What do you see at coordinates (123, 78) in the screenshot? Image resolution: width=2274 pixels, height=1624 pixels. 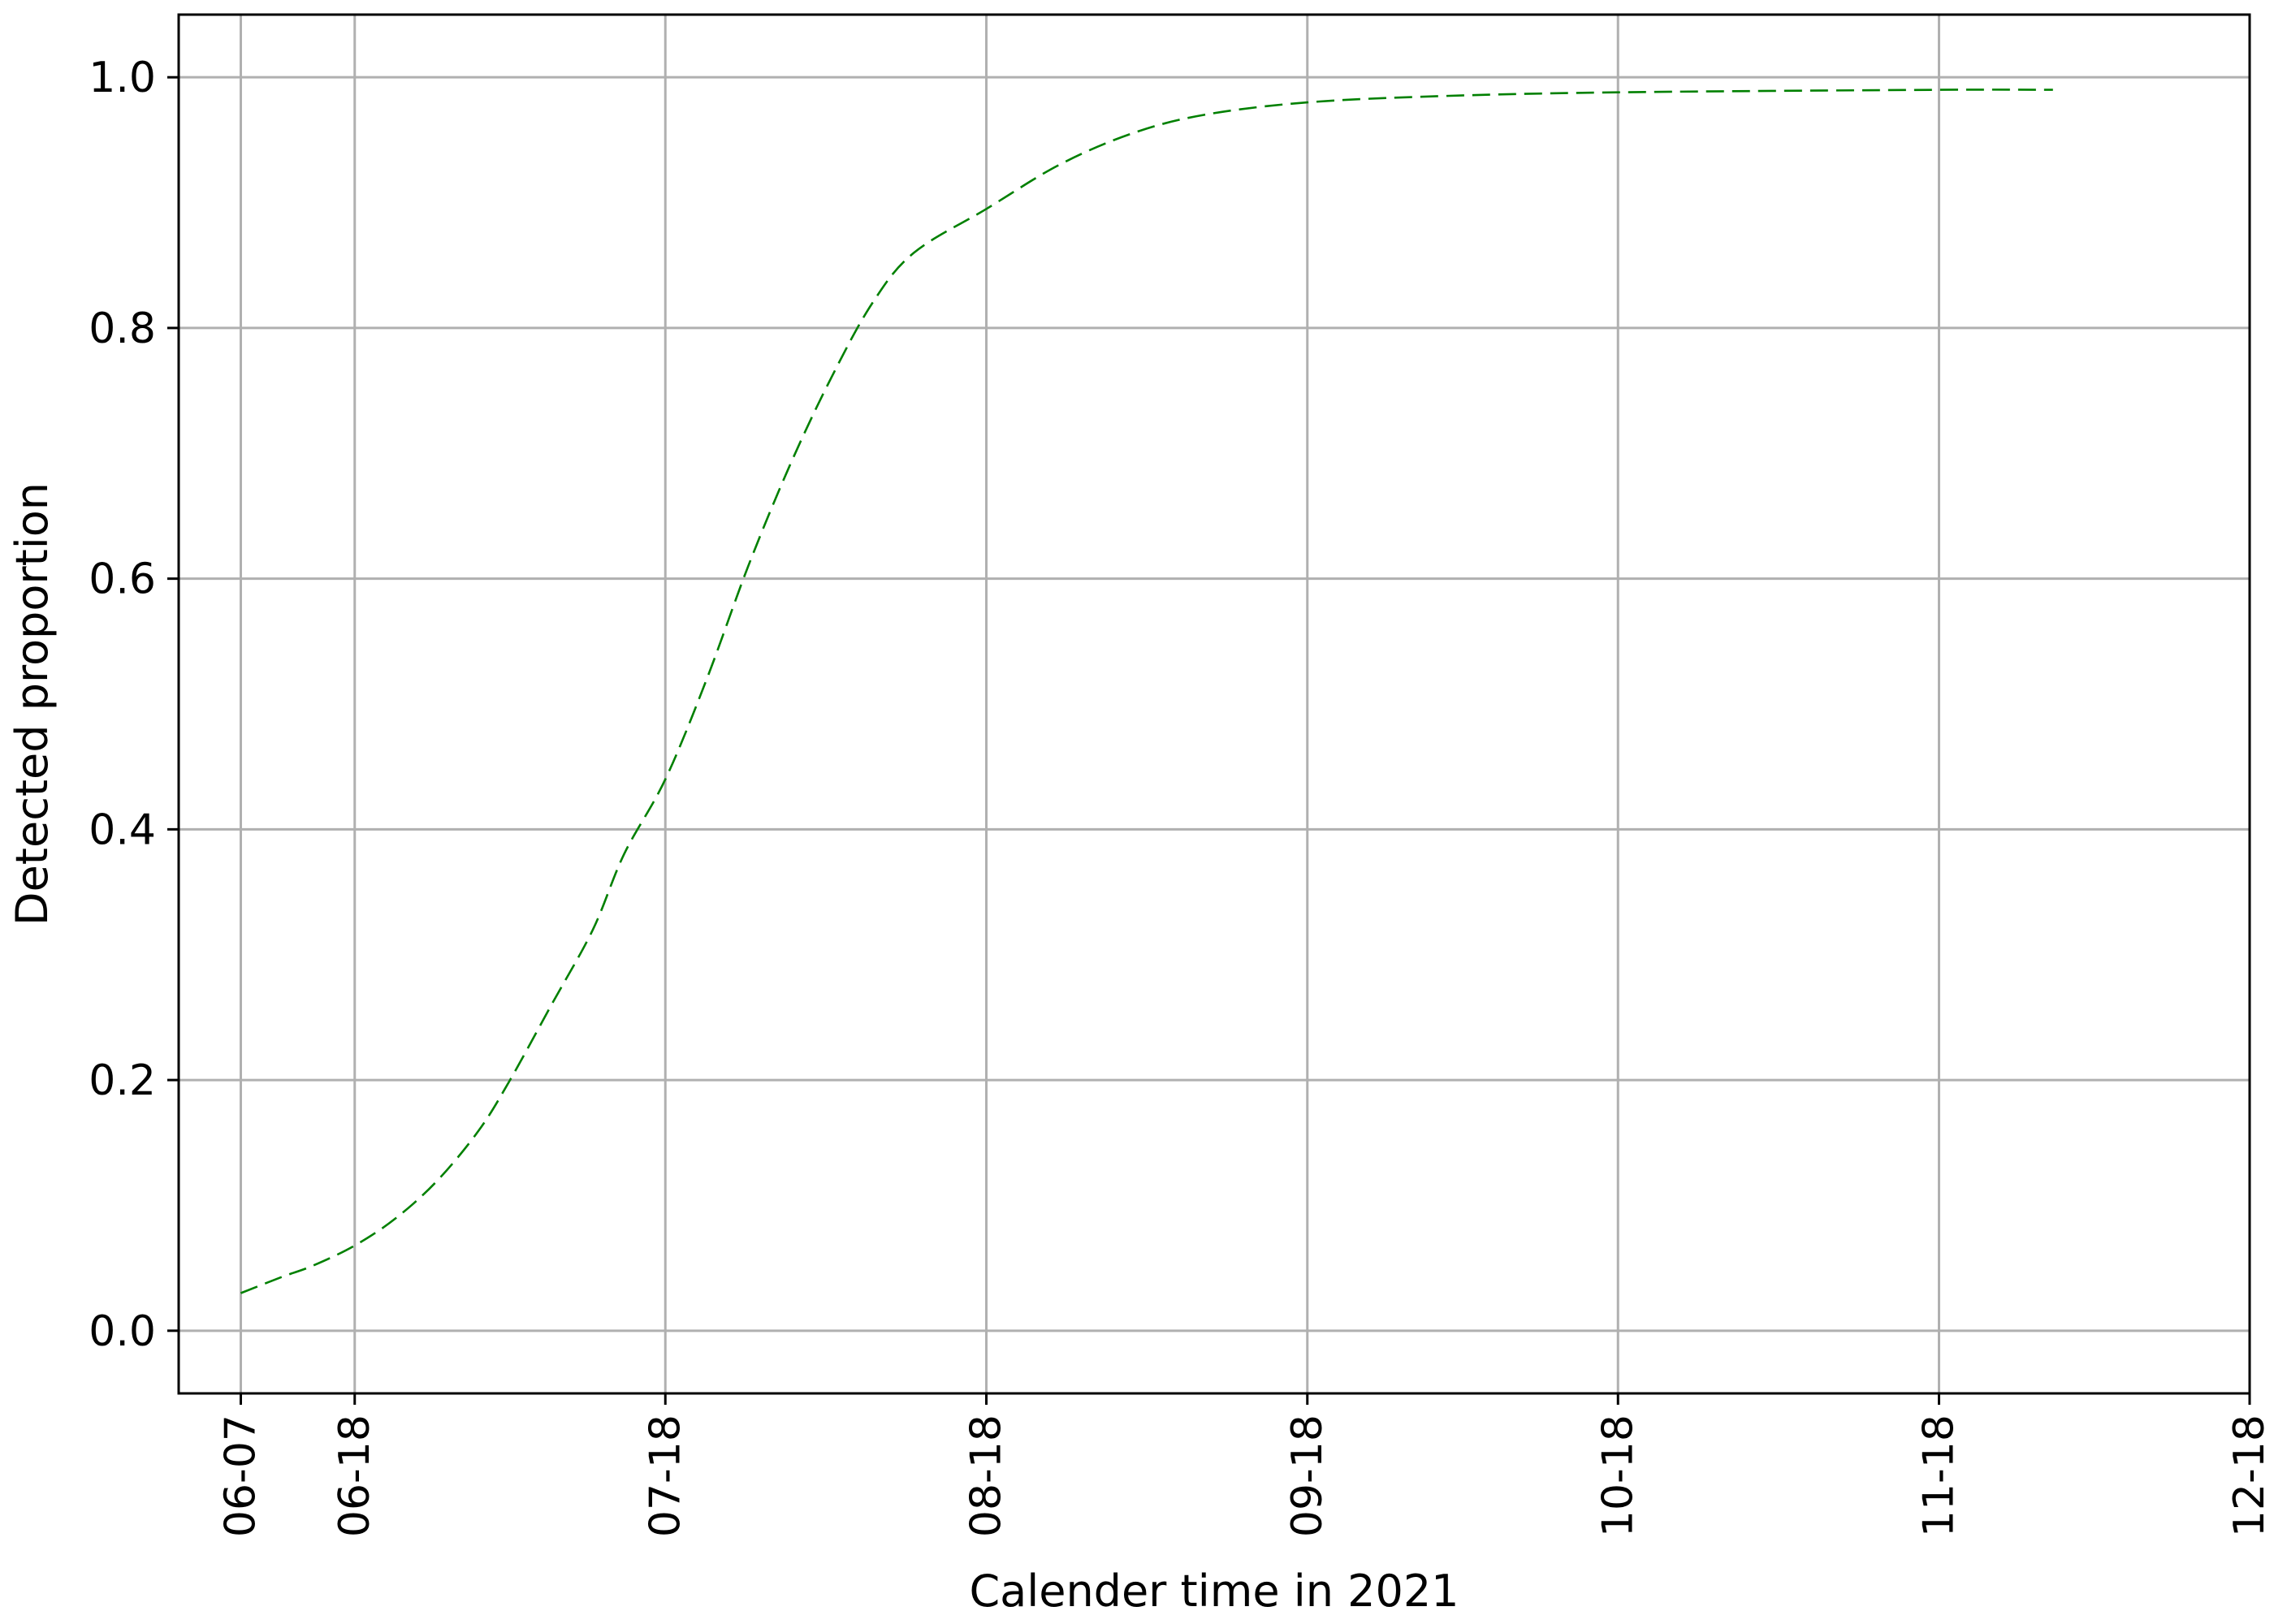 I see `y-tick-label: 1.0` at bounding box center [123, 78].